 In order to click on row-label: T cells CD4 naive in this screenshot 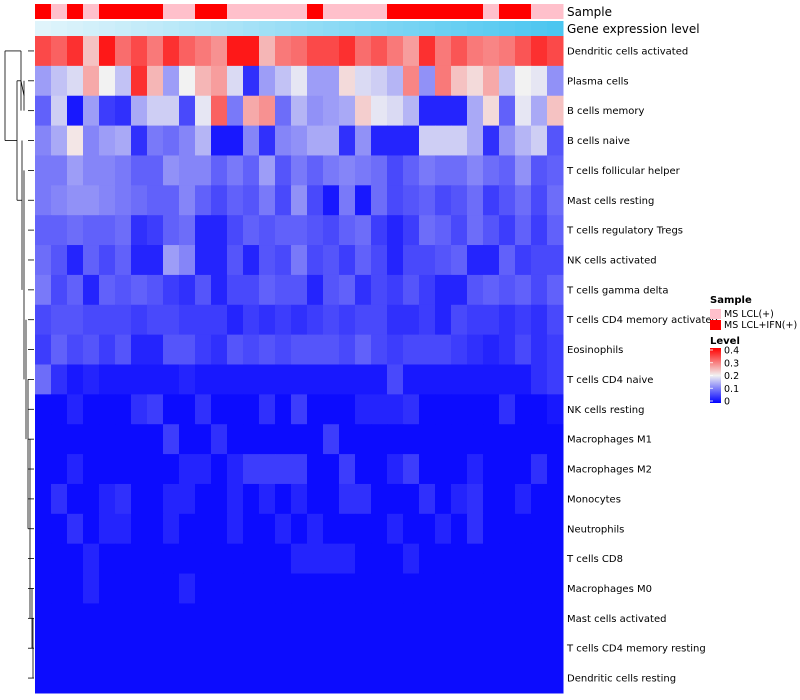, I will do `click(609, 380)`.